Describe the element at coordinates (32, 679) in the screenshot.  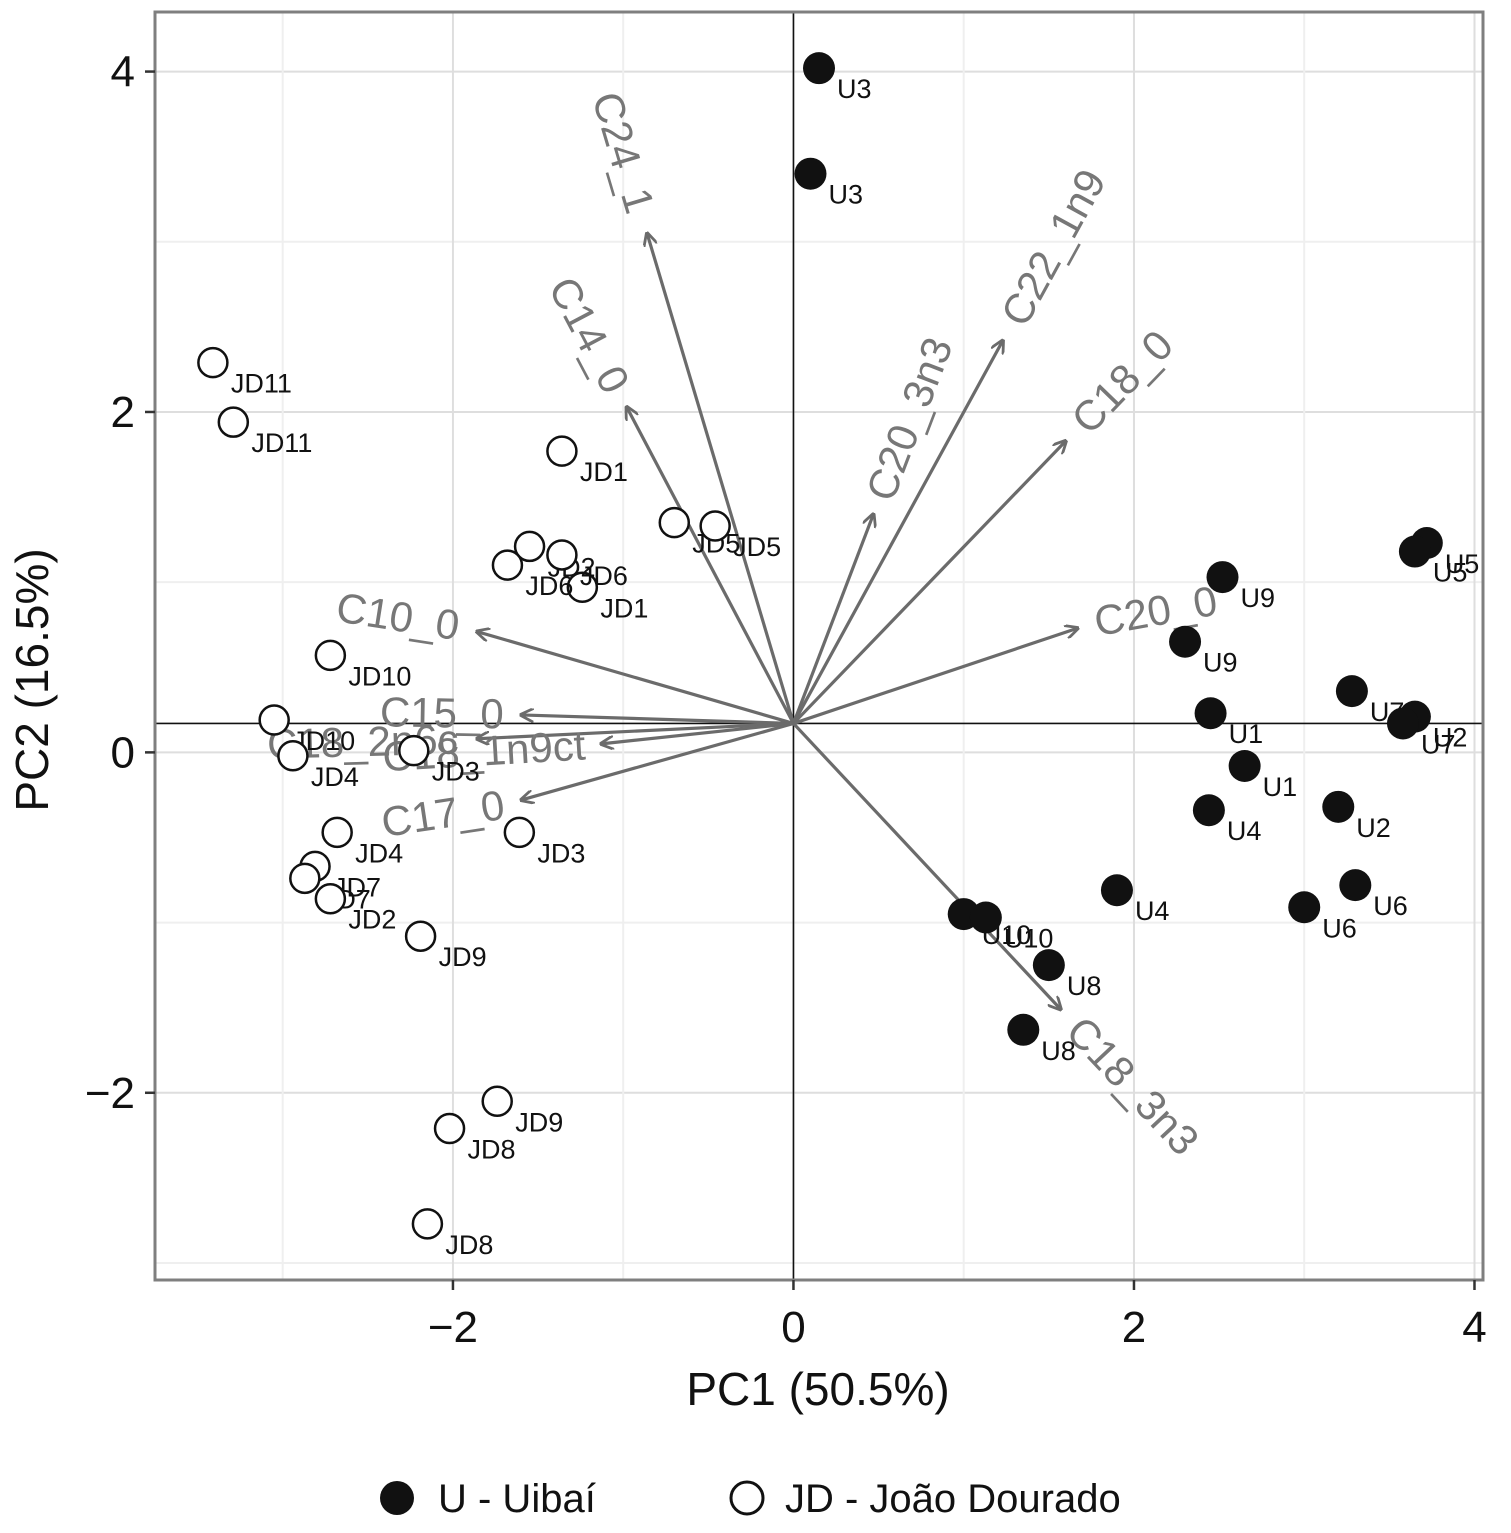
I see `y-axis-title: PC2 (16.5%)` at that location.